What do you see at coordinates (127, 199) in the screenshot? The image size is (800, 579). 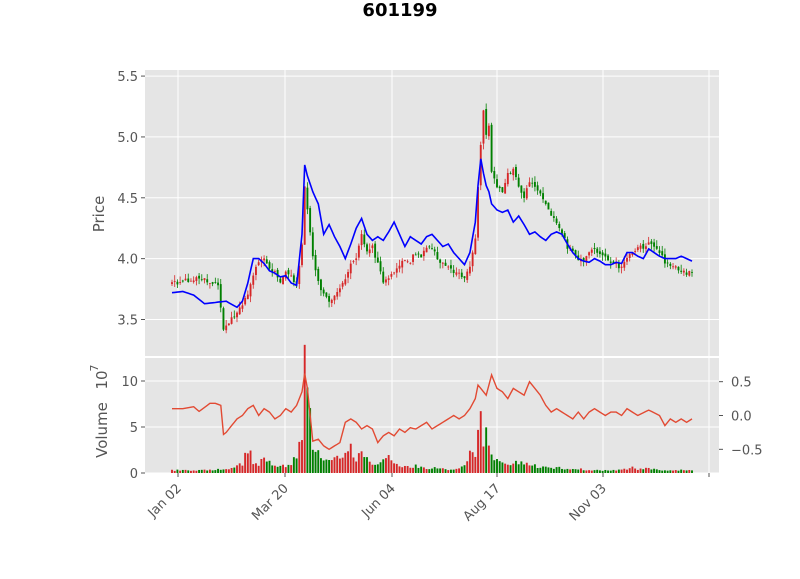 I see `price-tick-label: 4.5` at bounding box center [127, 199].